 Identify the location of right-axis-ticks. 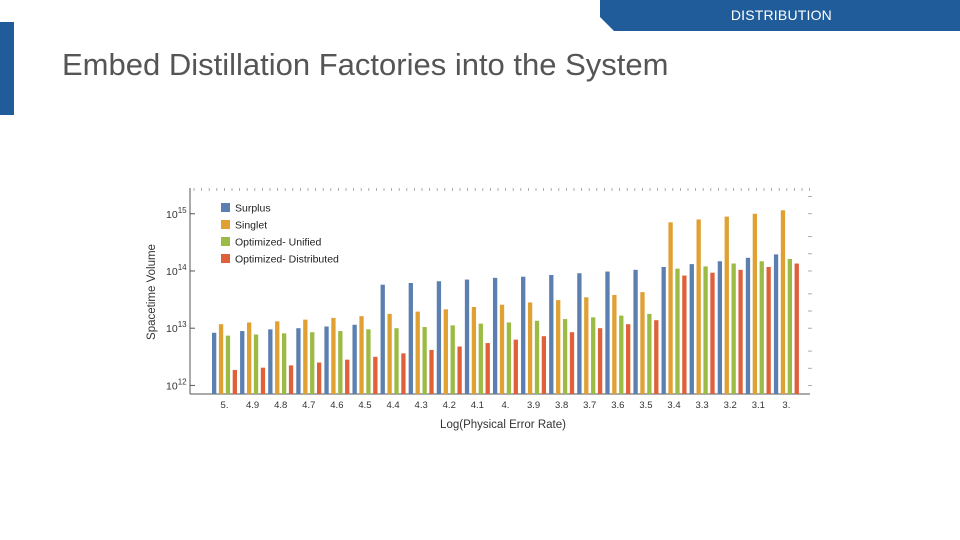
(810, 291).